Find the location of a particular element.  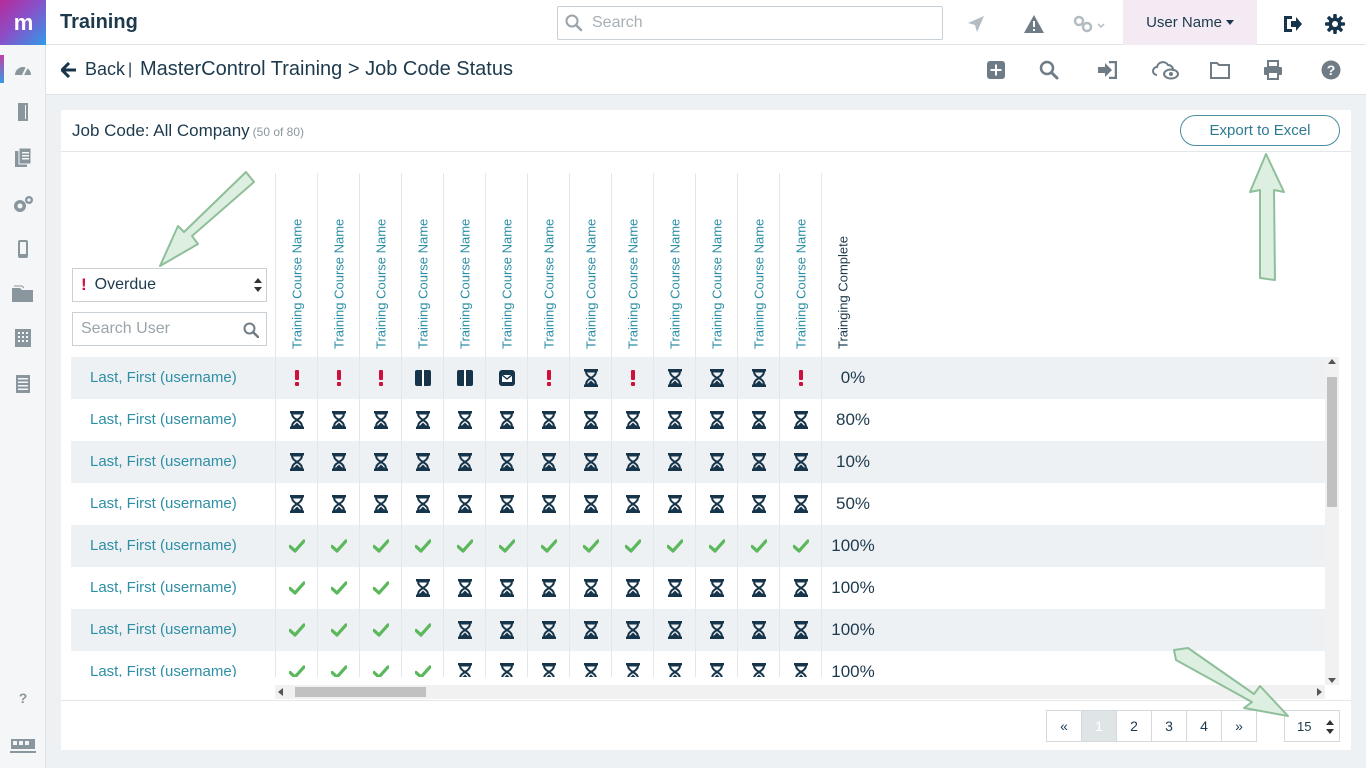

send-icon is located at coordinates (976, 24).